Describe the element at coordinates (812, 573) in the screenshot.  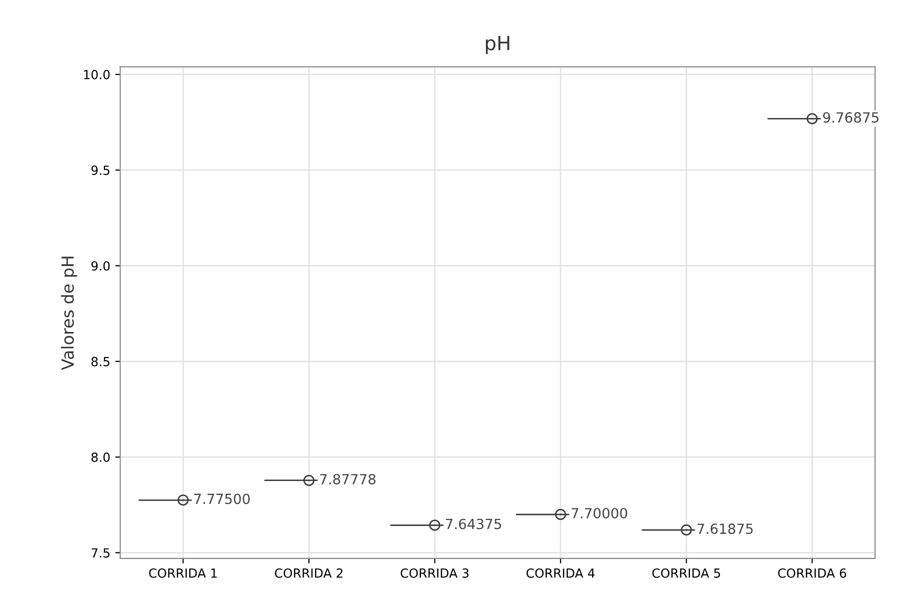
I see `x-tick-label: CORRIDA 6` at that location.